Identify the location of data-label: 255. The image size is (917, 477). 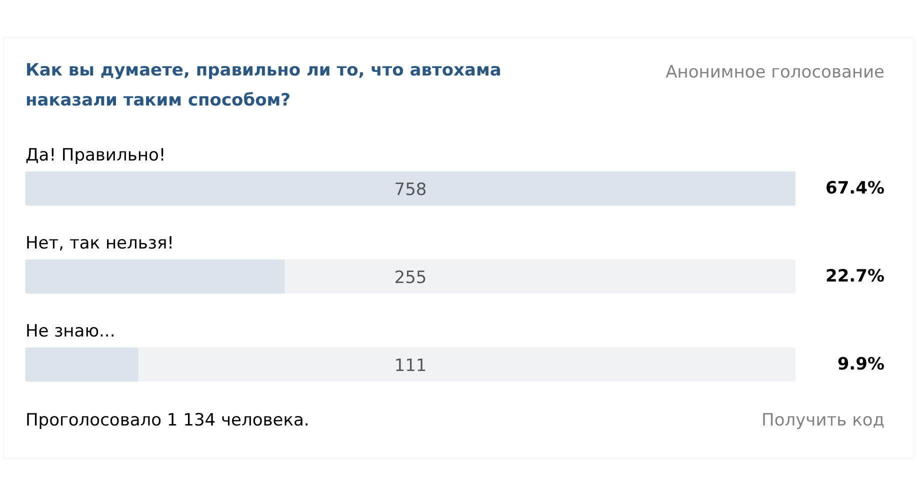
(410, 278).